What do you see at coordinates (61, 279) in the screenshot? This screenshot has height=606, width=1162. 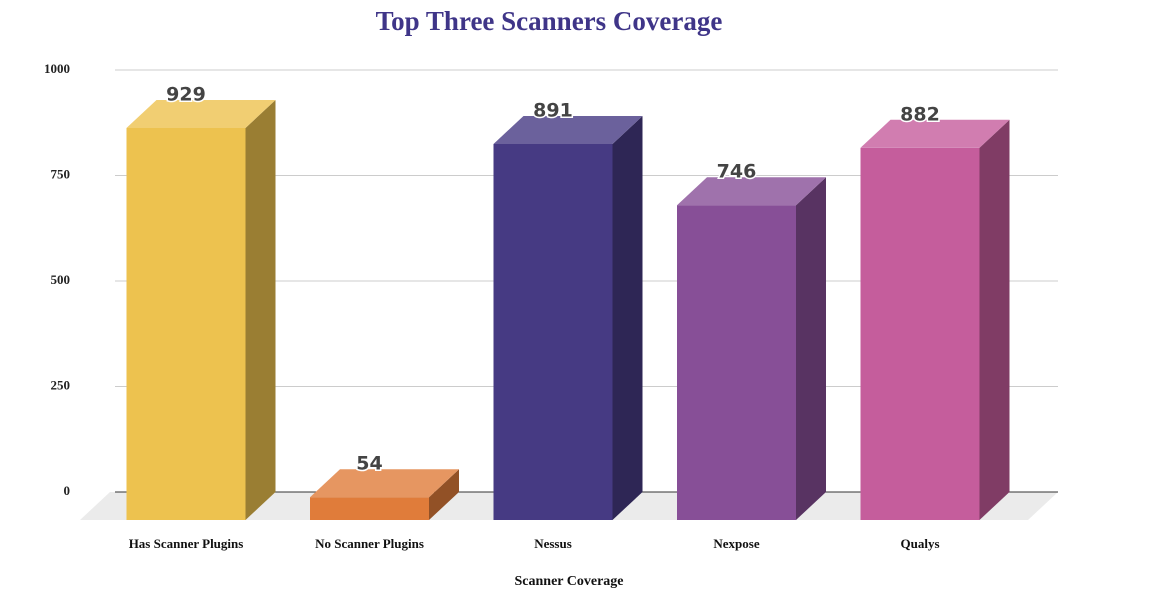 I see `y-tick-label: 500` at bounding box center [61, 279].